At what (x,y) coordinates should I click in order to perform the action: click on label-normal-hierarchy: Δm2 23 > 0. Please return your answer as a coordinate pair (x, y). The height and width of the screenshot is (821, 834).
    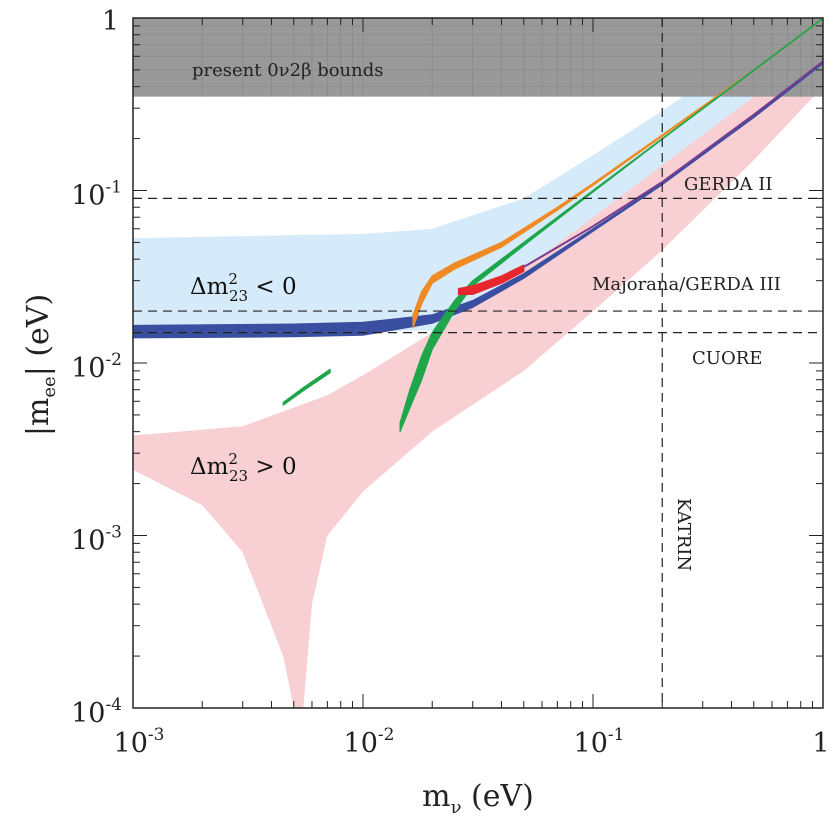
    Looking at the image, I should click on (243, 467).